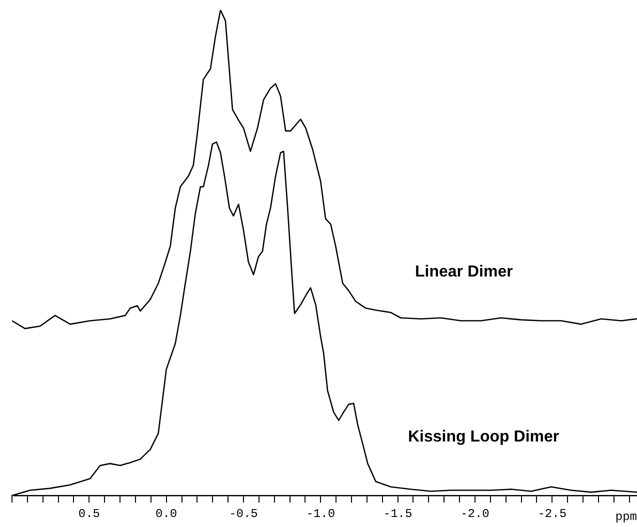 The height and width of the screenshot is (527, 637). Describe the element at coordinates (321, 513) in the screenshot. I see `x-tick-label: -1.0` at that location.